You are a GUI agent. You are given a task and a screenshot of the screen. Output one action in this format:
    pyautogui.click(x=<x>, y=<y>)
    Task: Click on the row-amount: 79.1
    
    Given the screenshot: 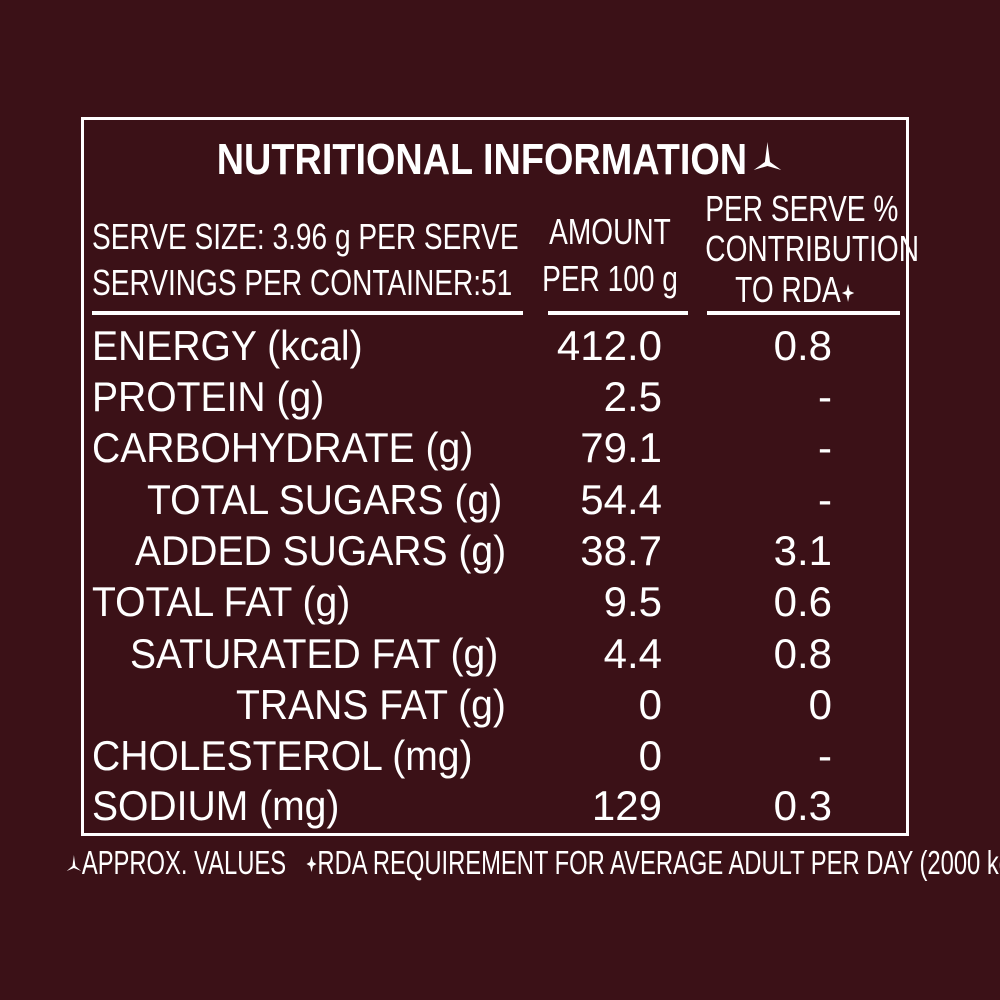 What is the action you would take?
    pyautogui.click(x=621, y=447)
    